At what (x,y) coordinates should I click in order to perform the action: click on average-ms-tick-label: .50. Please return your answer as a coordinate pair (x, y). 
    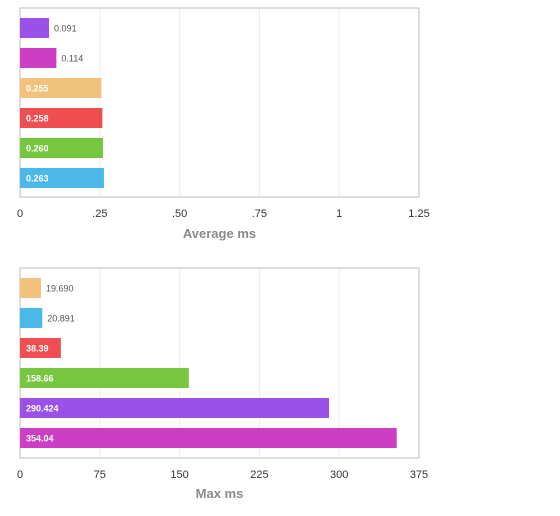
    Looking at the image, I should click on (179, 214).